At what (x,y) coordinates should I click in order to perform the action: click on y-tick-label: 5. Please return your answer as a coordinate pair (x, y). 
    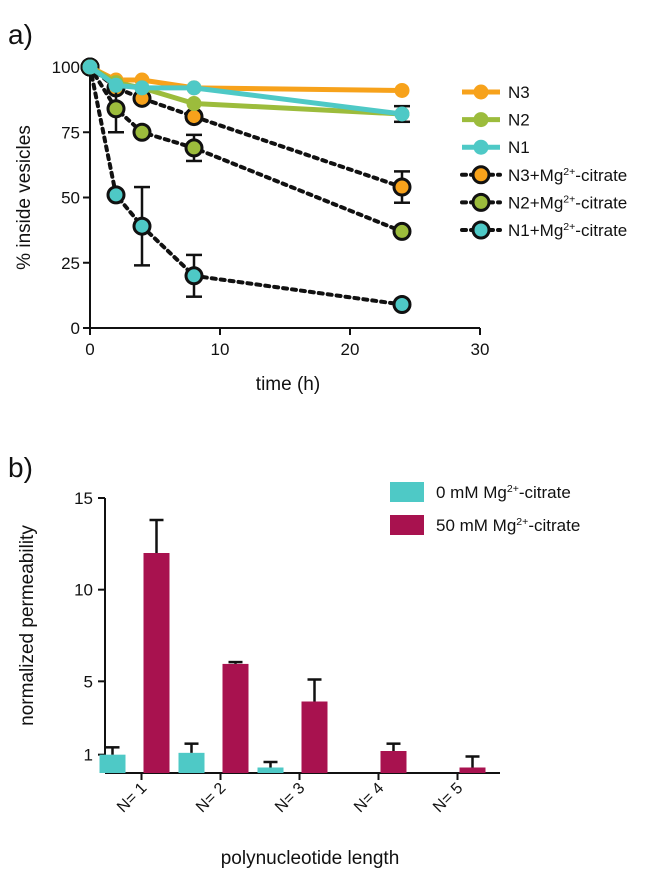
    Looking at the image, I should click on (88, 681).